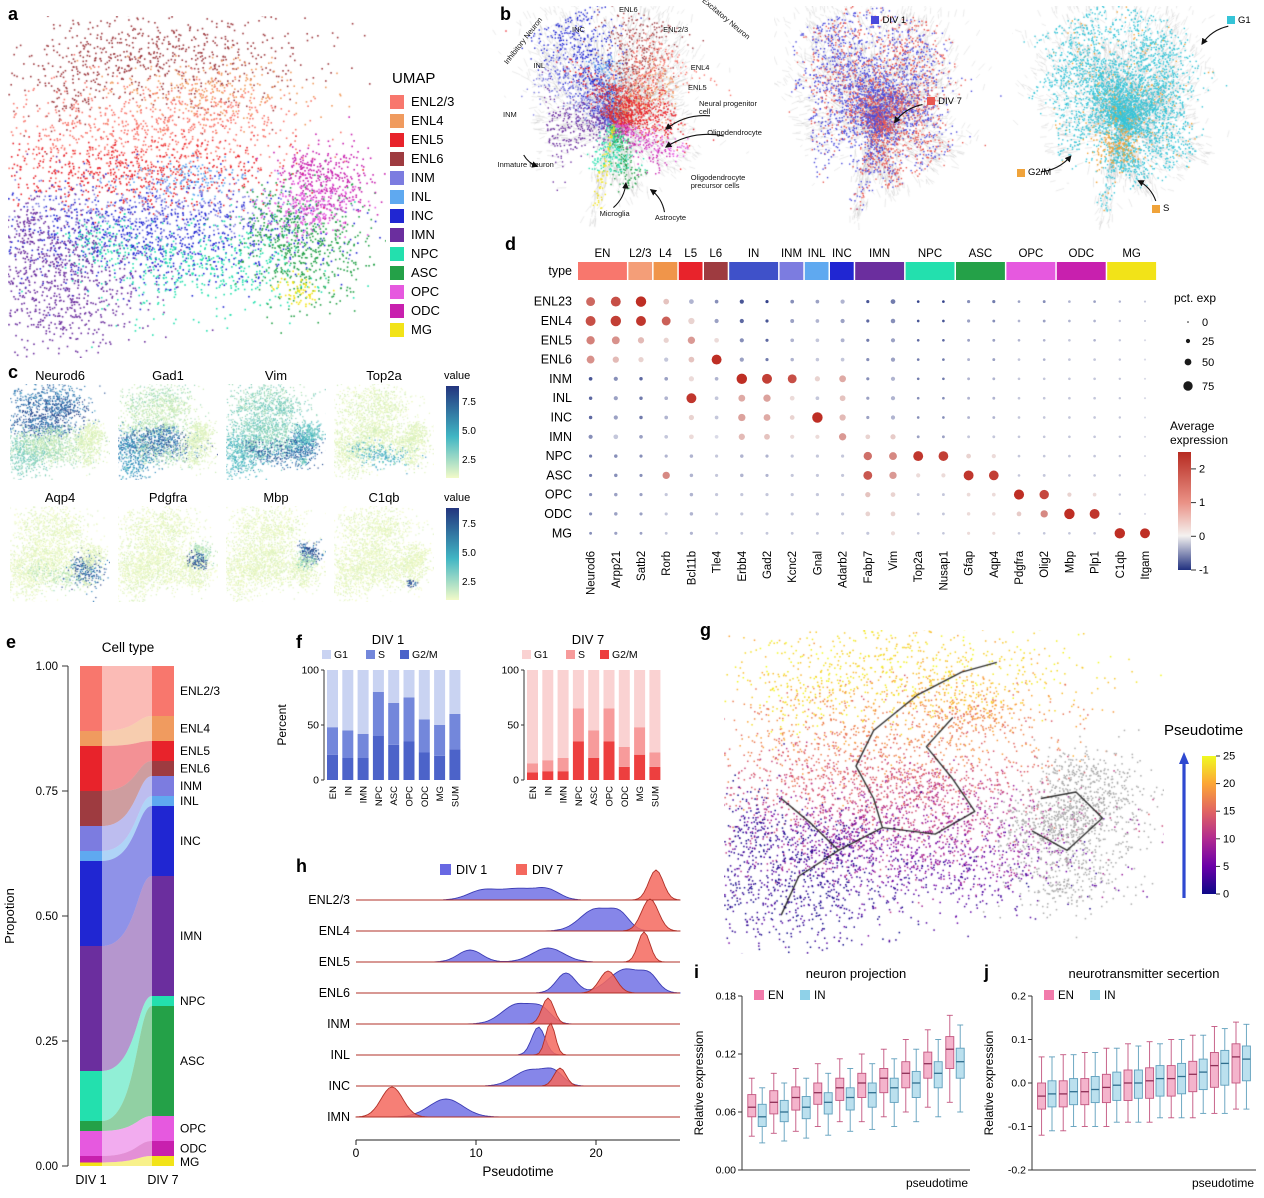 The width and height of the screenshot is (1264, 1198). I want to click on boxplot-ytick: -0.1, so click(1017, 1127).